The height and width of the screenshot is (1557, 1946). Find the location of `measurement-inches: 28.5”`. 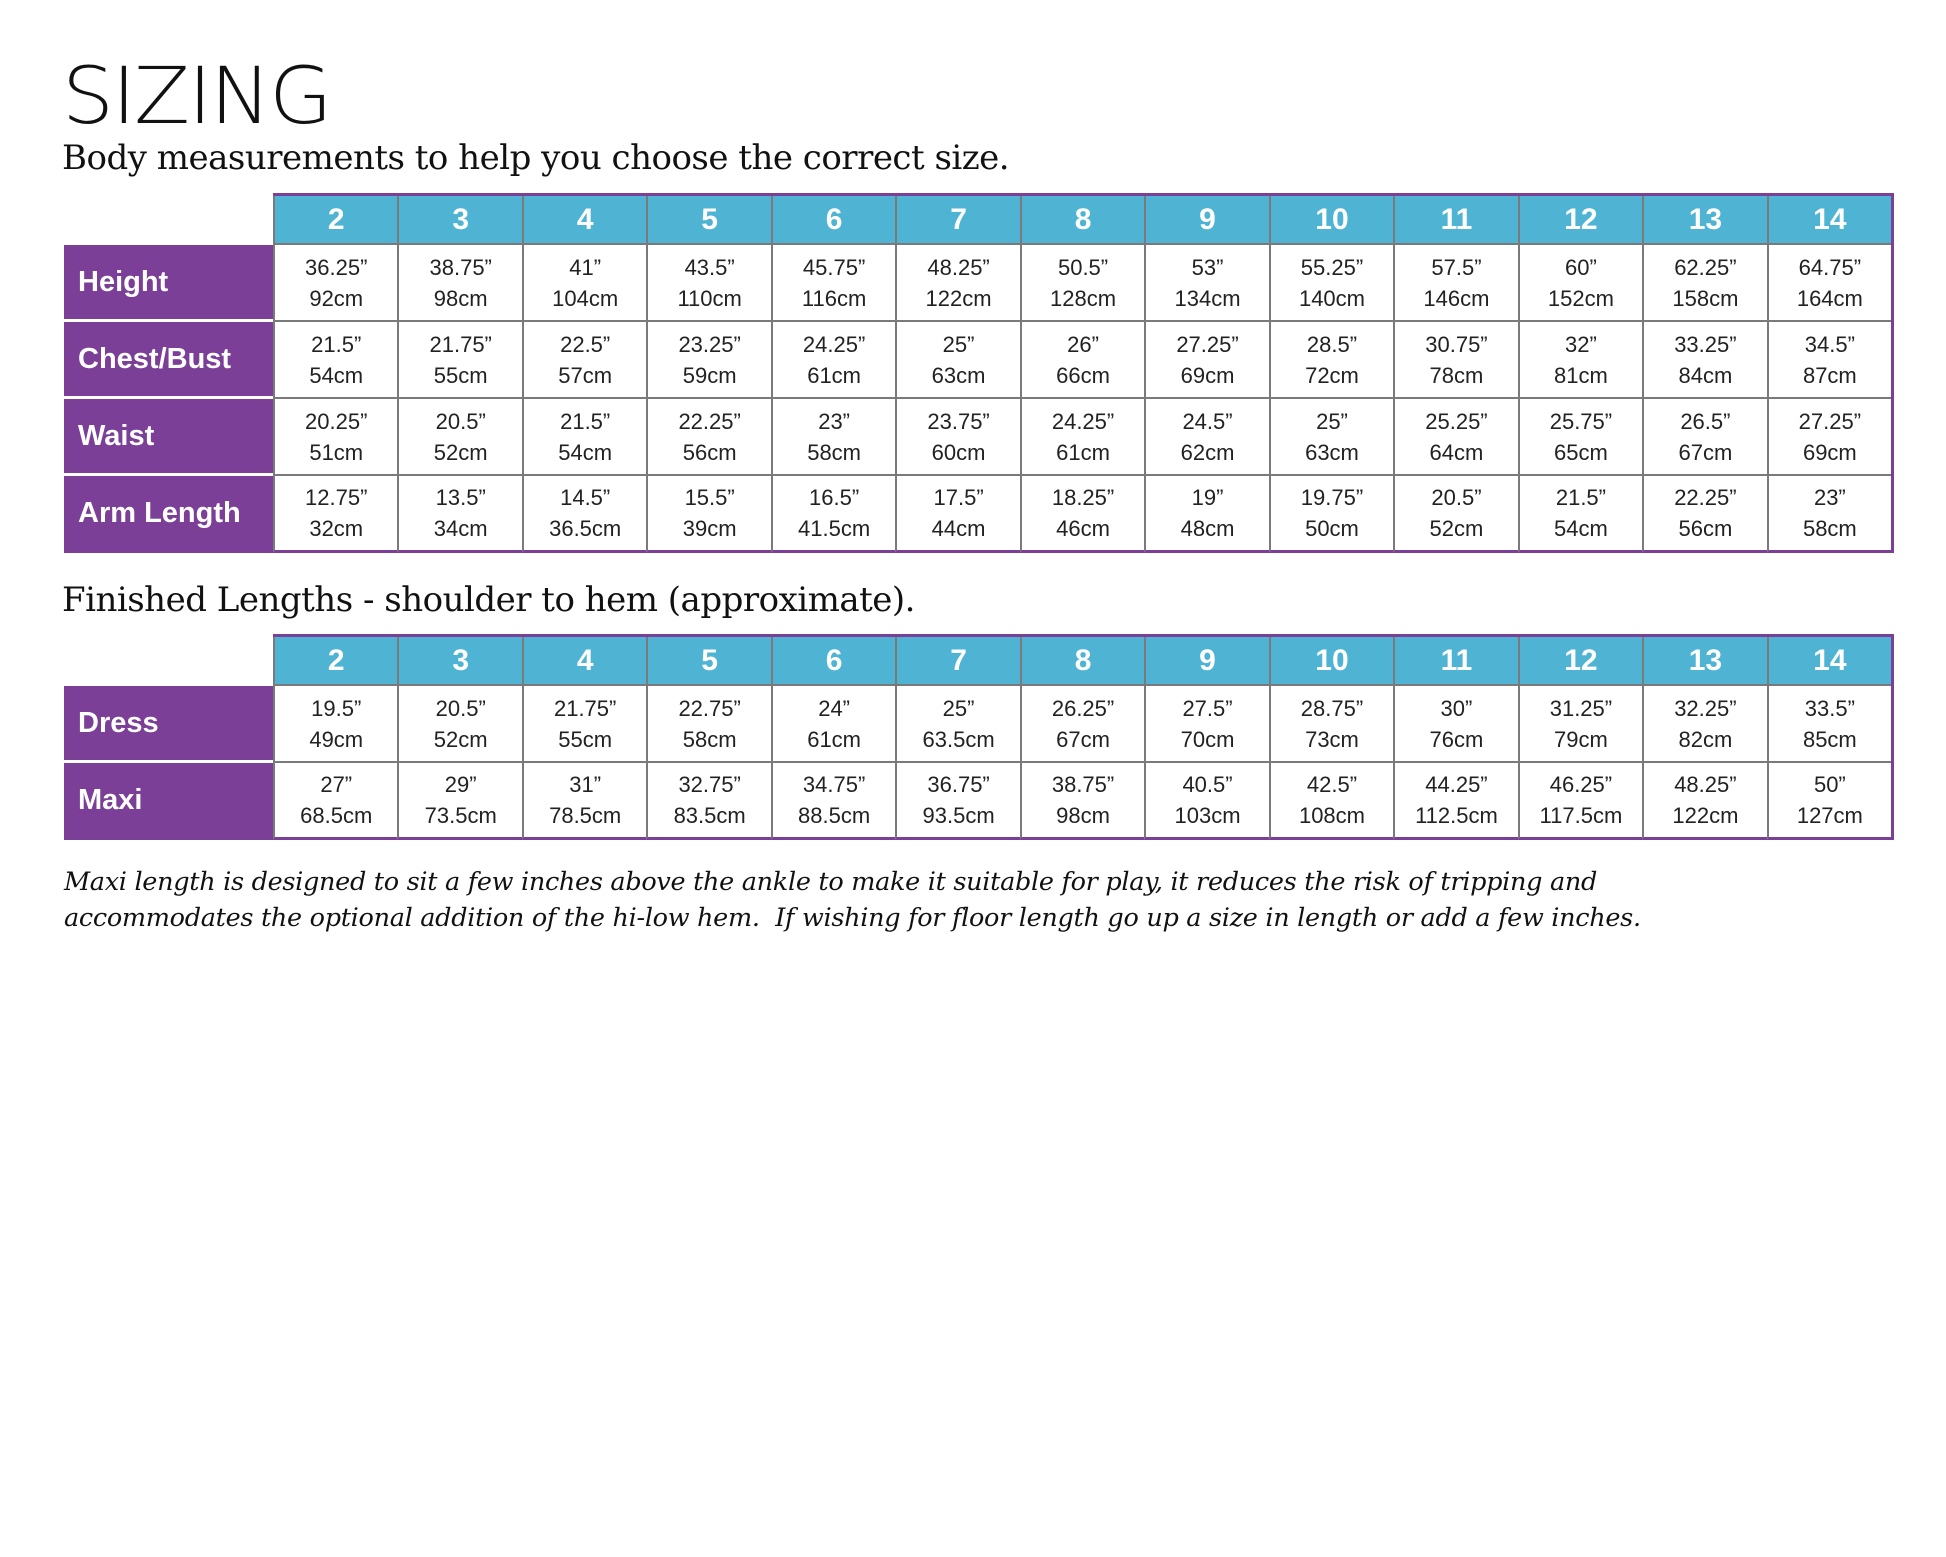

measurement-inches: 28.5” is located at coordinates (1332, 344).